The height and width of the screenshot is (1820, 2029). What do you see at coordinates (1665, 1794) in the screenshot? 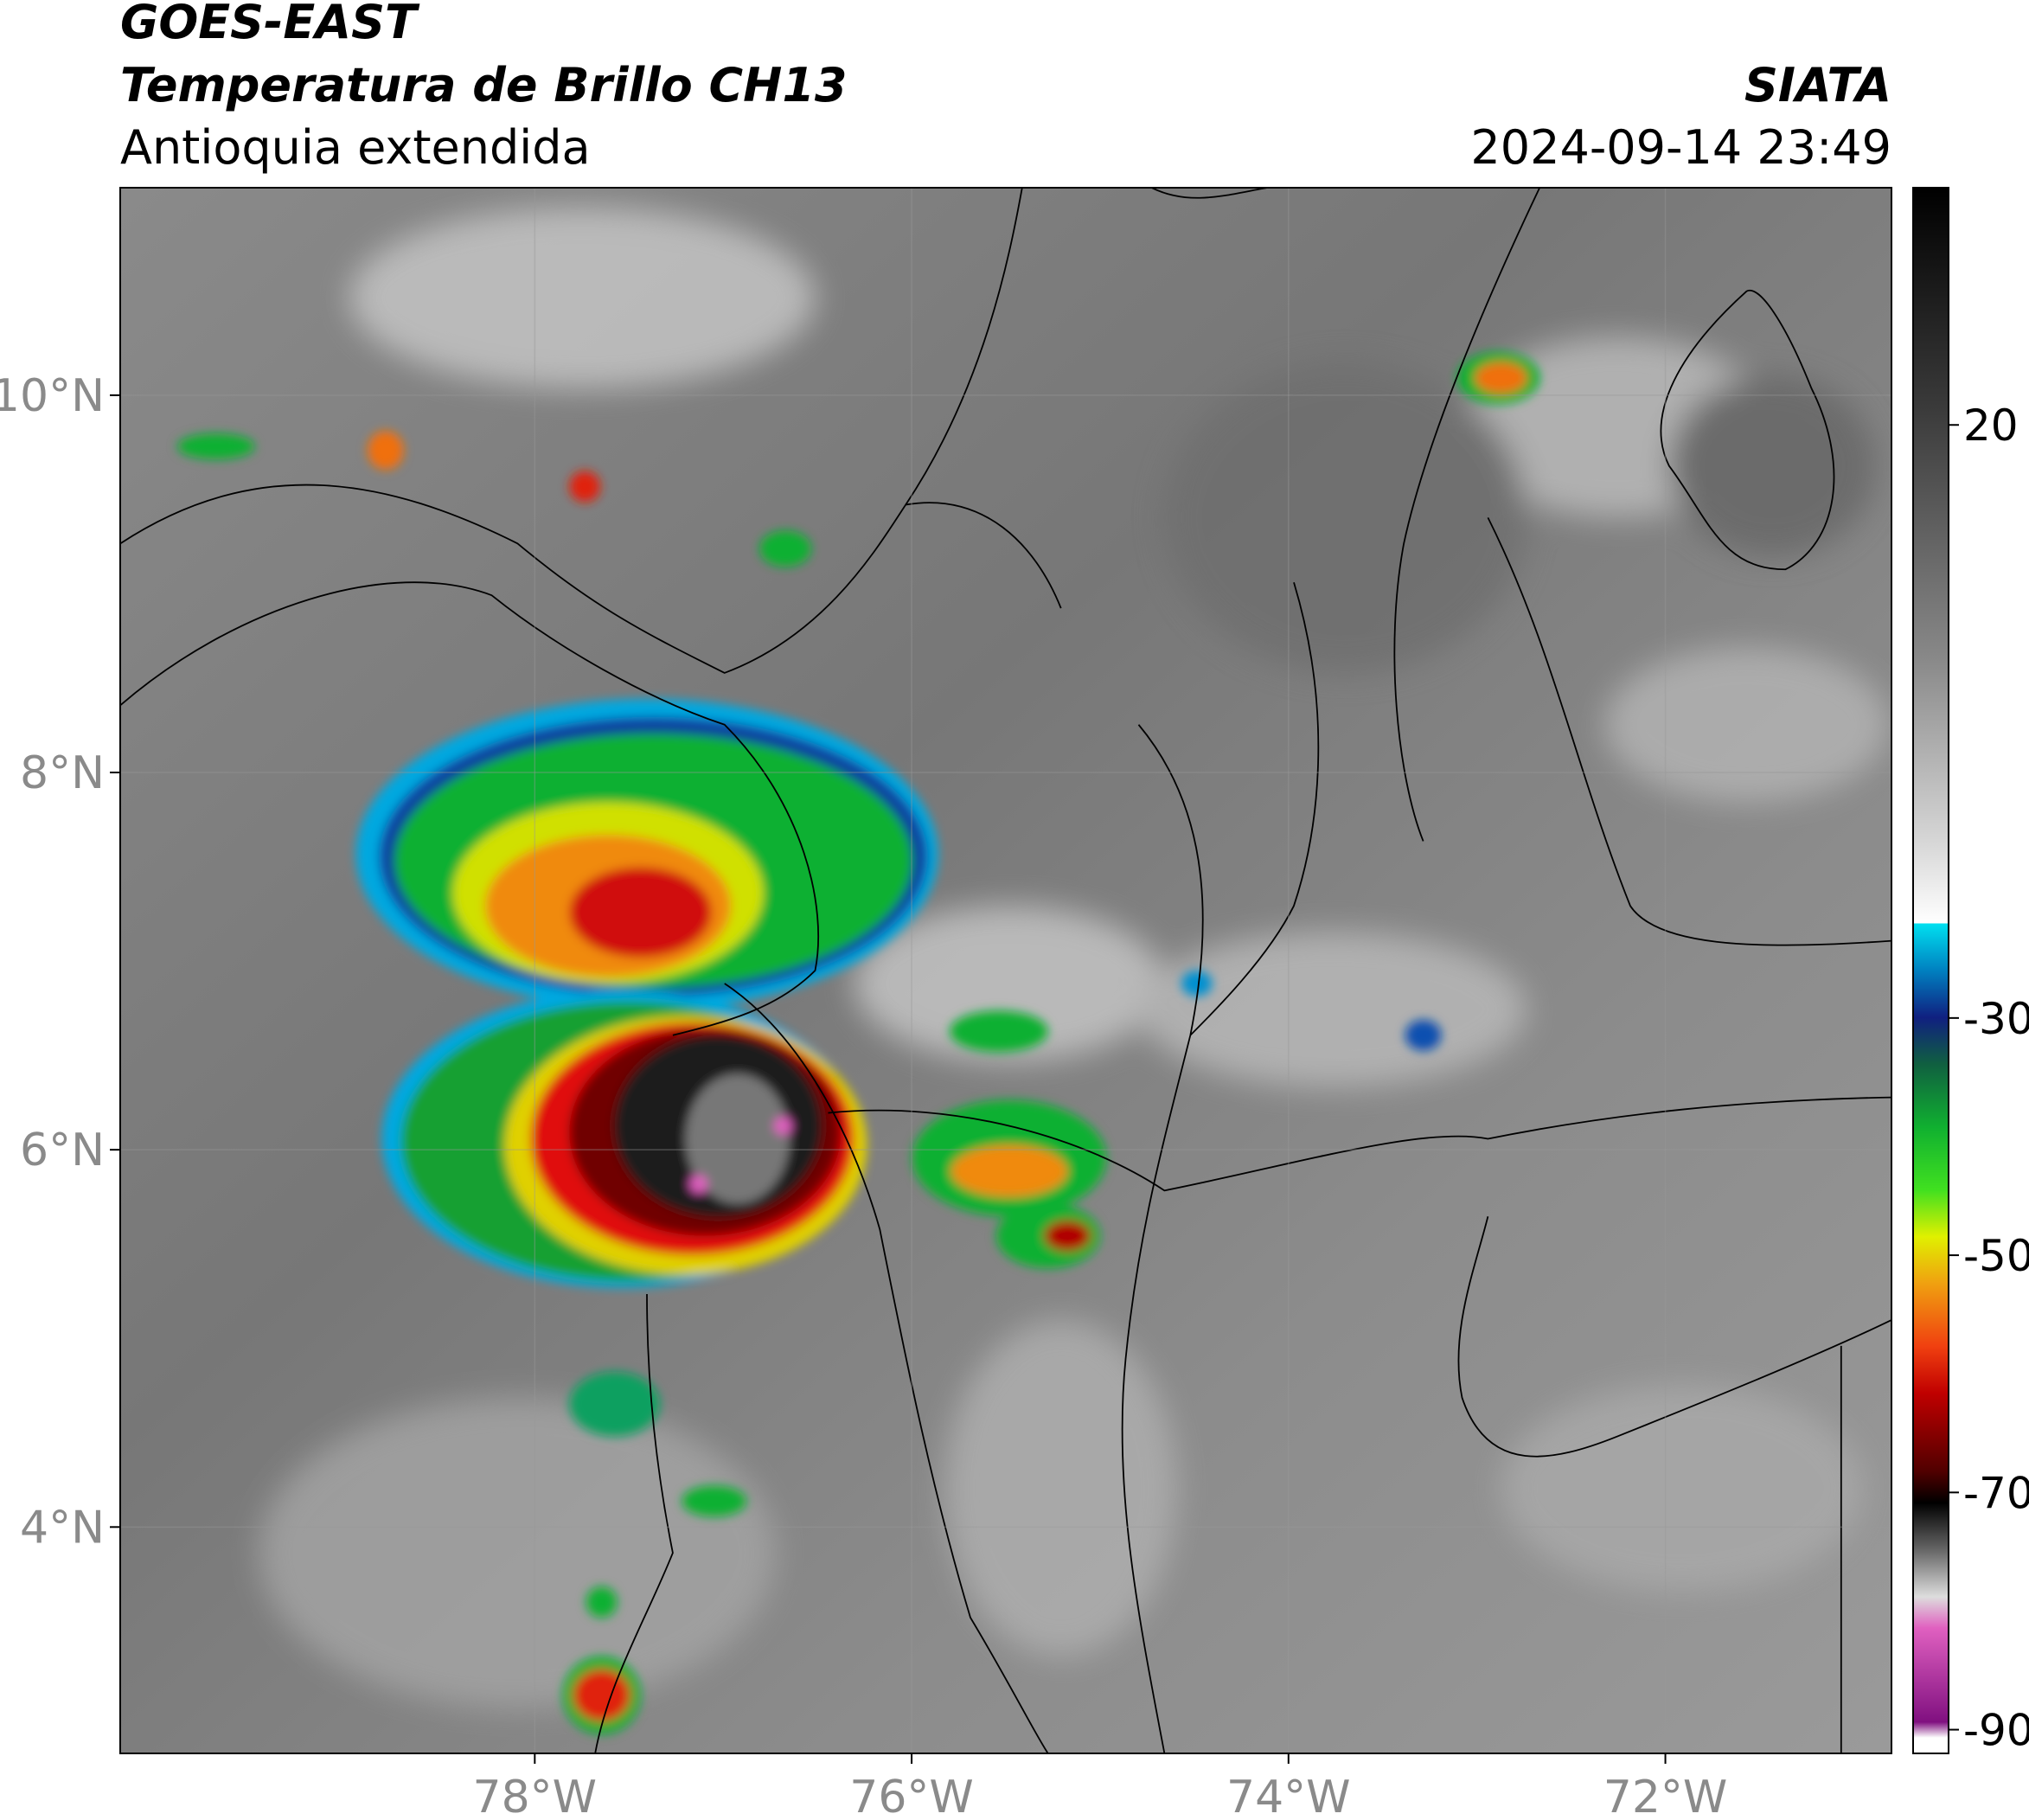
I see `x-tick-label: 72°W` at bounding box center [1665, 1794].